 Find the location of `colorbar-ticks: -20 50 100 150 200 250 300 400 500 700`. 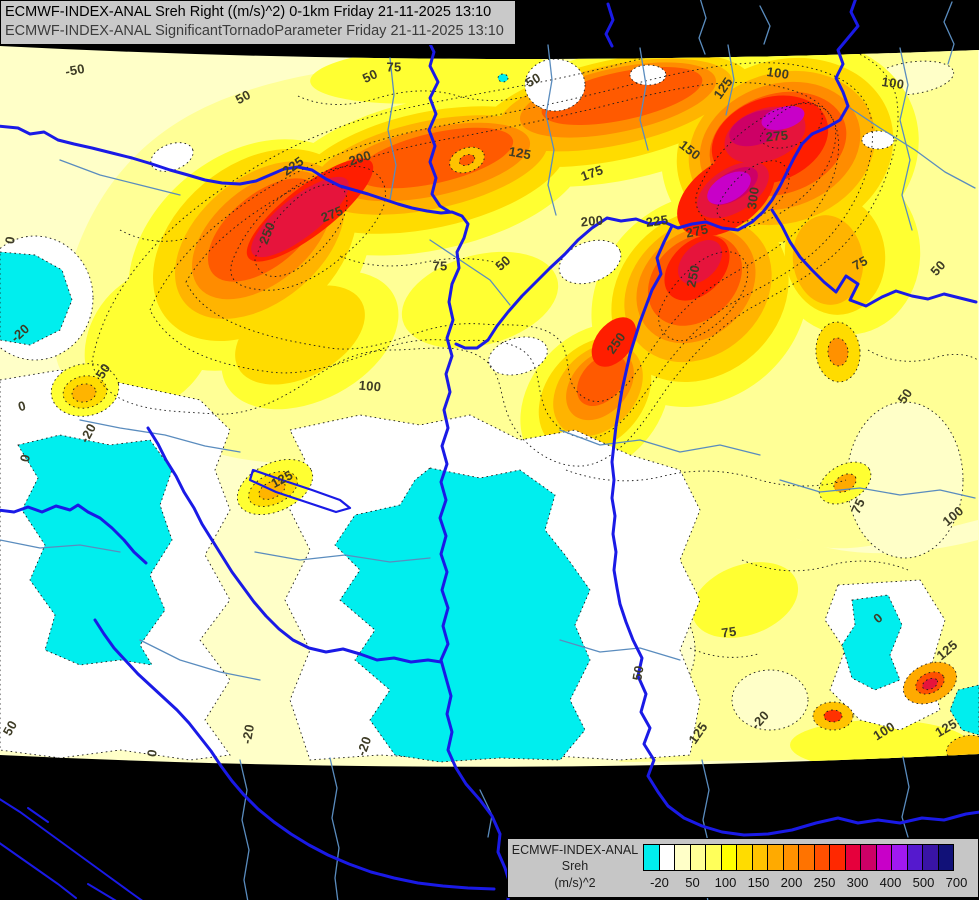

colorbar-ticks: -20 50 100 150 200 250 300 400 500 700 is located at coordinates (808, 884).